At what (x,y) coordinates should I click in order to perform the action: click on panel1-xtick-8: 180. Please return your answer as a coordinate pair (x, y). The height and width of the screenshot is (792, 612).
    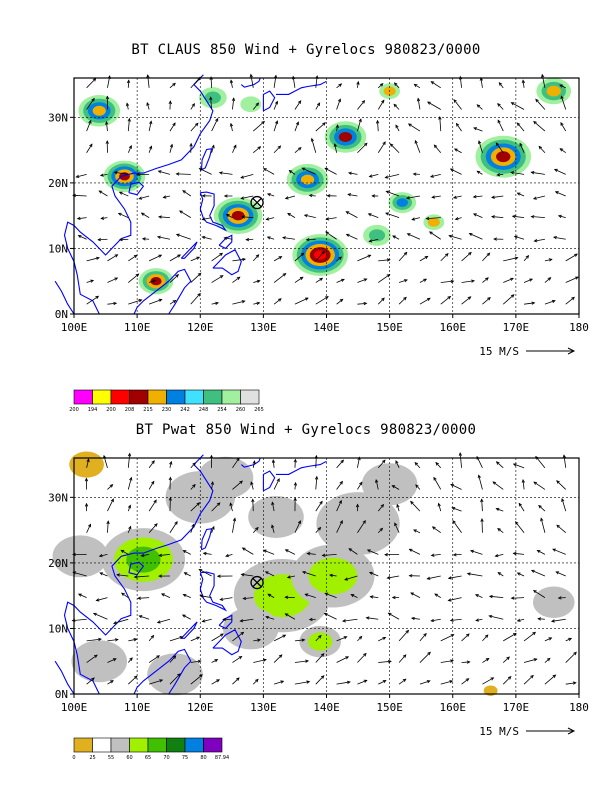
    Looking at the image, I should click on (579, 327).